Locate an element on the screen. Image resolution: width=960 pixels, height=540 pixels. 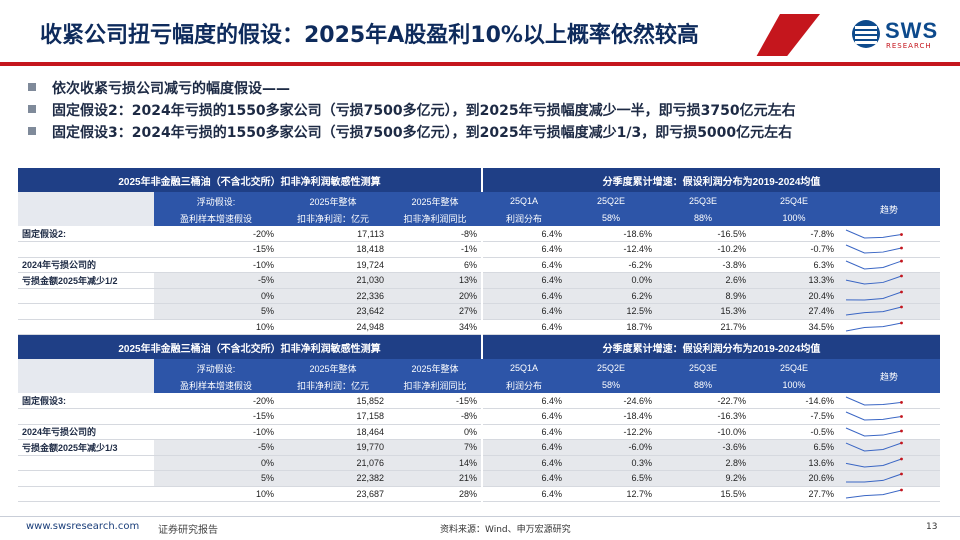
cell-yoy: 21% is located at coordinates (435, 478).